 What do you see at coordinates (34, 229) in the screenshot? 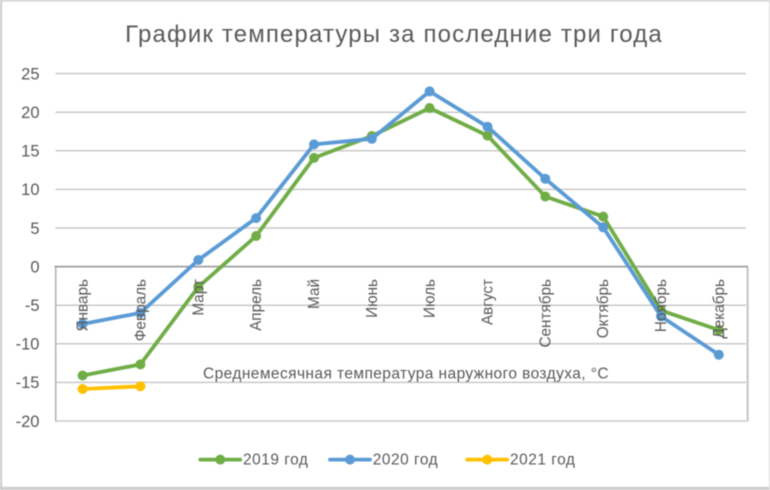
I see `svg-text: 5` at bounding box center [34, 229].